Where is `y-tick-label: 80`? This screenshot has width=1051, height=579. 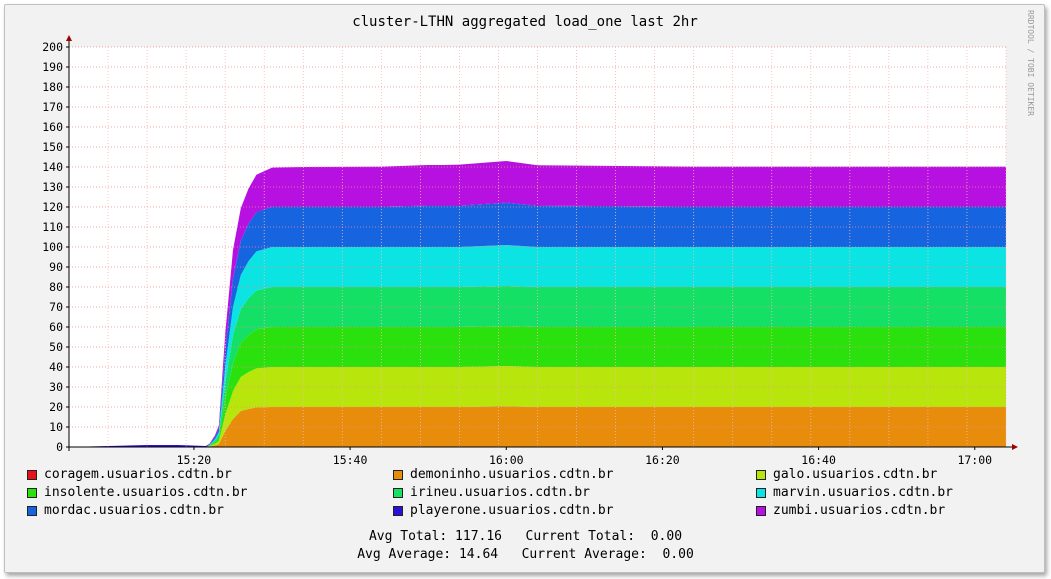 y-tick-label: 80 is located at coordinates (56, 287).